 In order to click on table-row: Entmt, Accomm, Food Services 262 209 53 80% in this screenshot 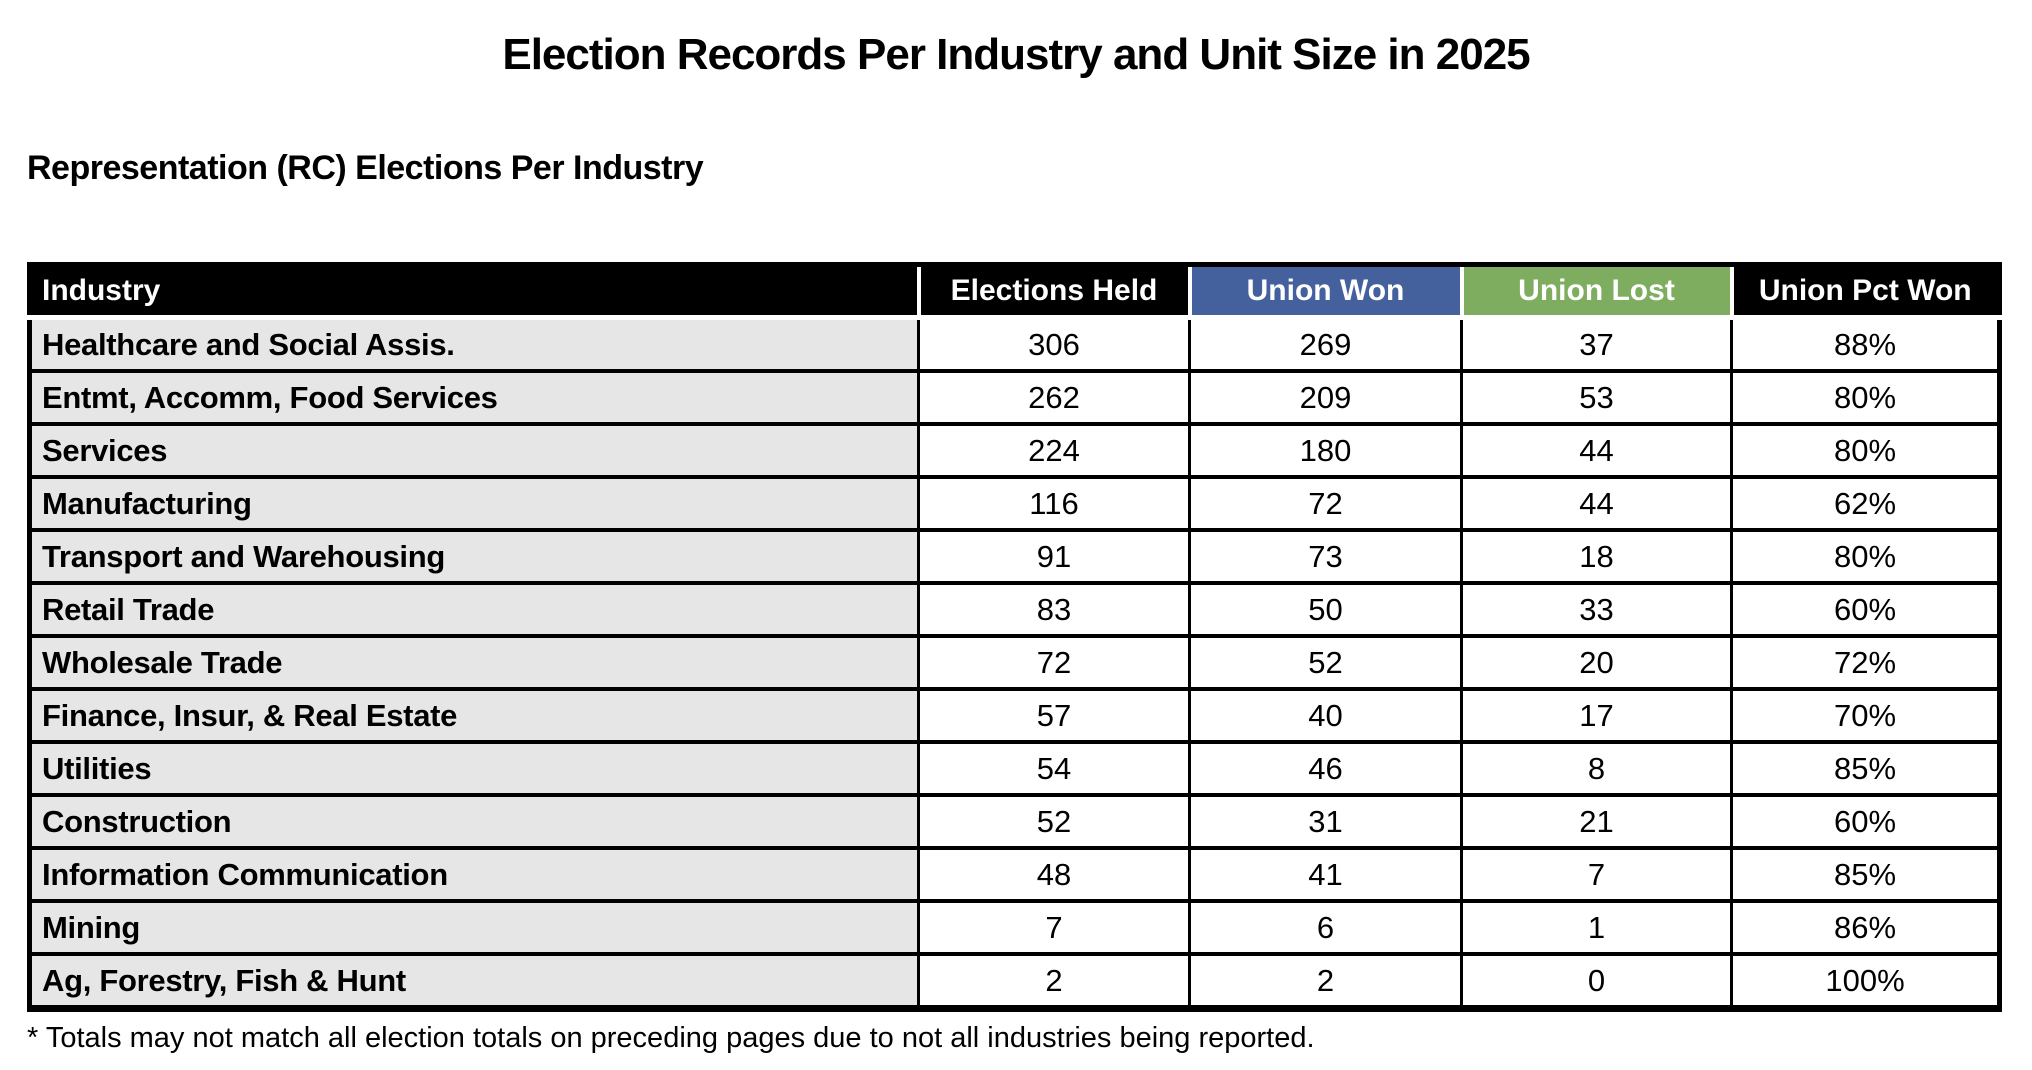, I will do `click(1014, 397)`.